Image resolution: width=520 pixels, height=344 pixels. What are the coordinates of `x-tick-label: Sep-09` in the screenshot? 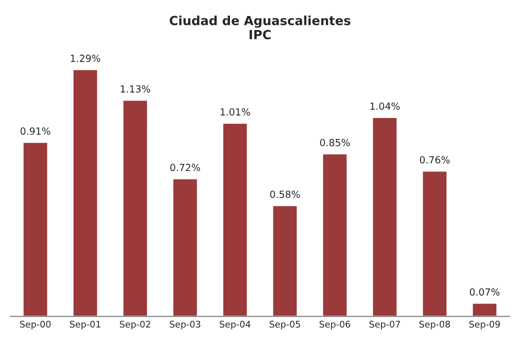 It's located at (484, 325).